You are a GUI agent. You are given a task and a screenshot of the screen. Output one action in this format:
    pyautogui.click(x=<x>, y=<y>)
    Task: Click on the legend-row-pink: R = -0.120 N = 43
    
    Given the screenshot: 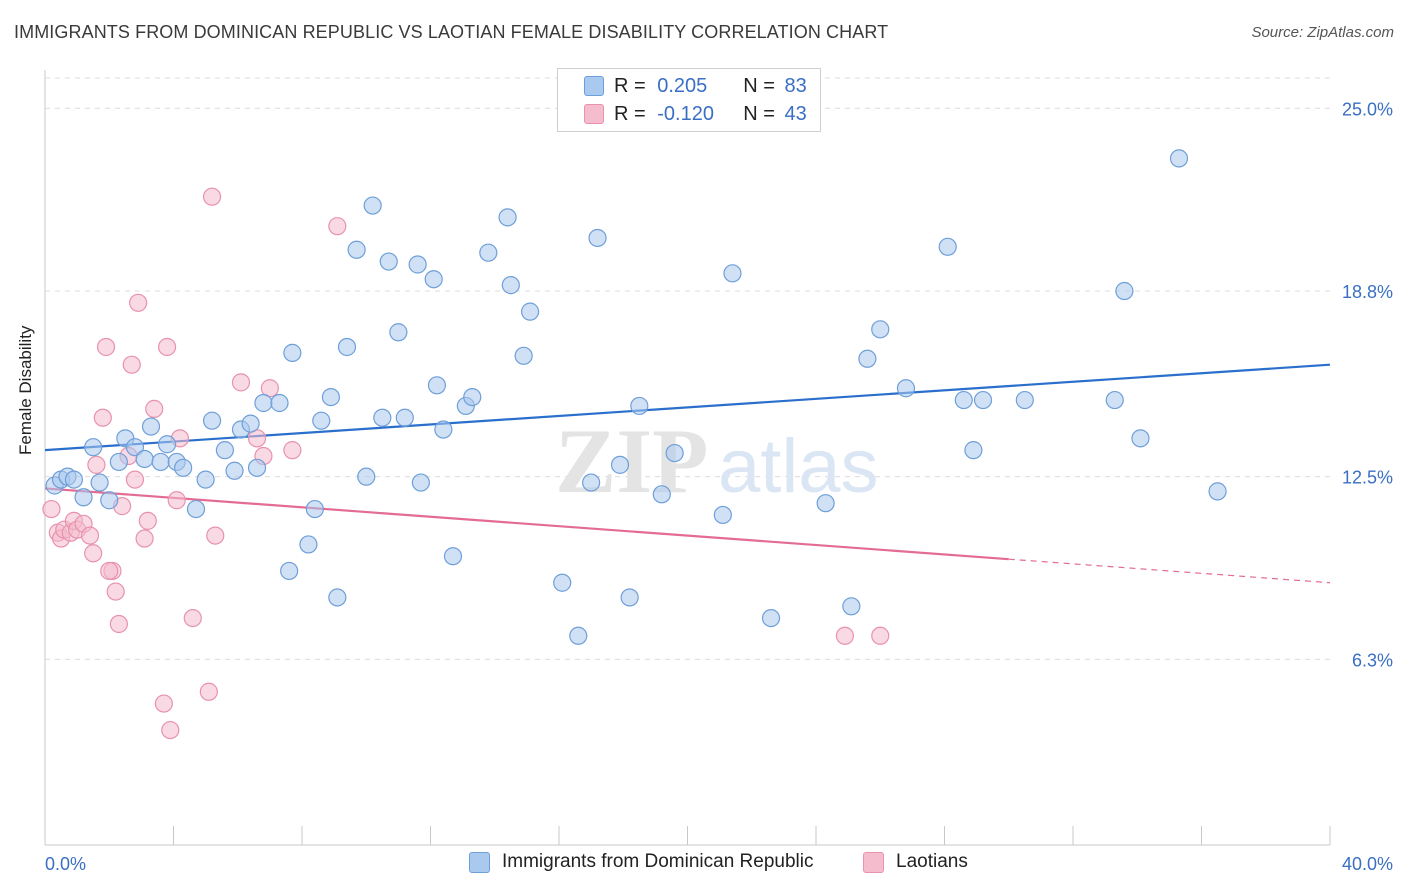 What is the action you would take?
    pyautogui.click(x=695, y=114)
    